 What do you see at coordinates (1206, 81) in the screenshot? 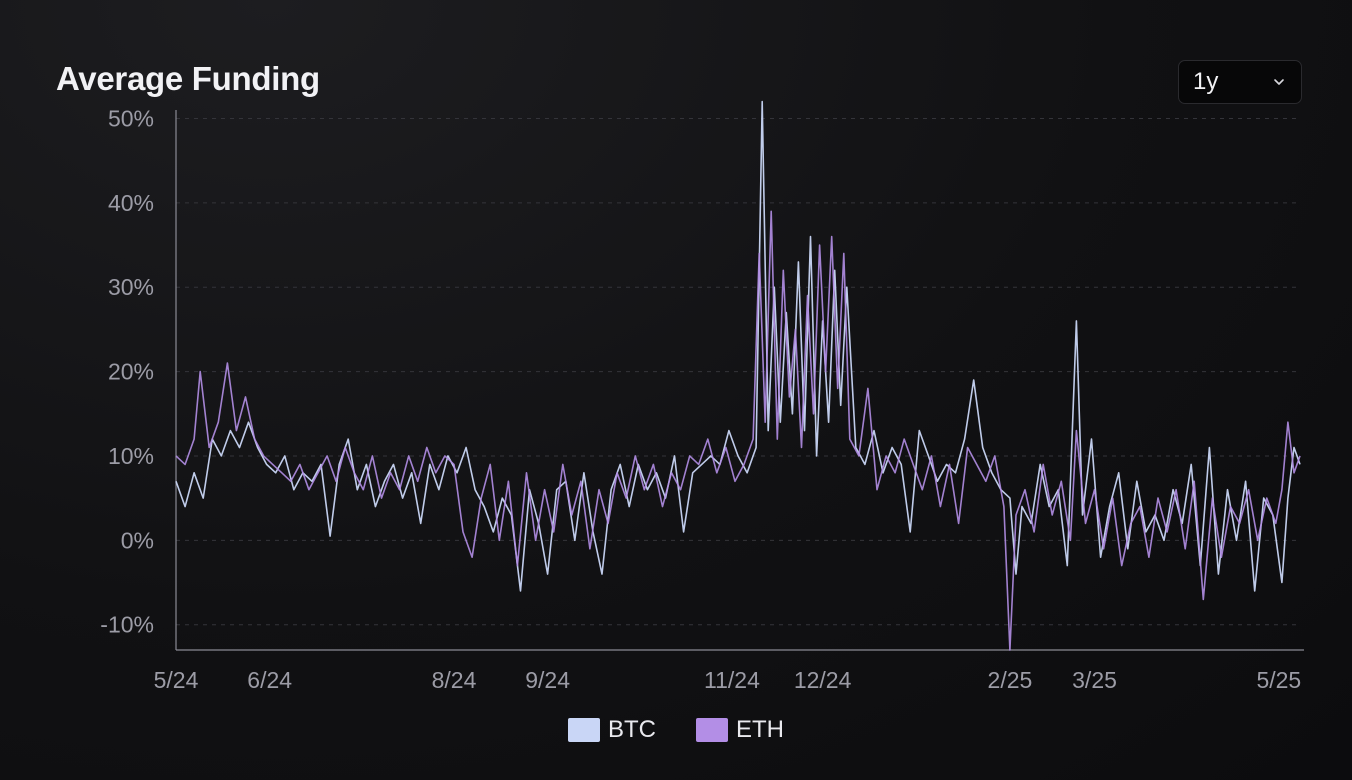
I see `time-range-value: 1y` at bounding box center [1206, 81].